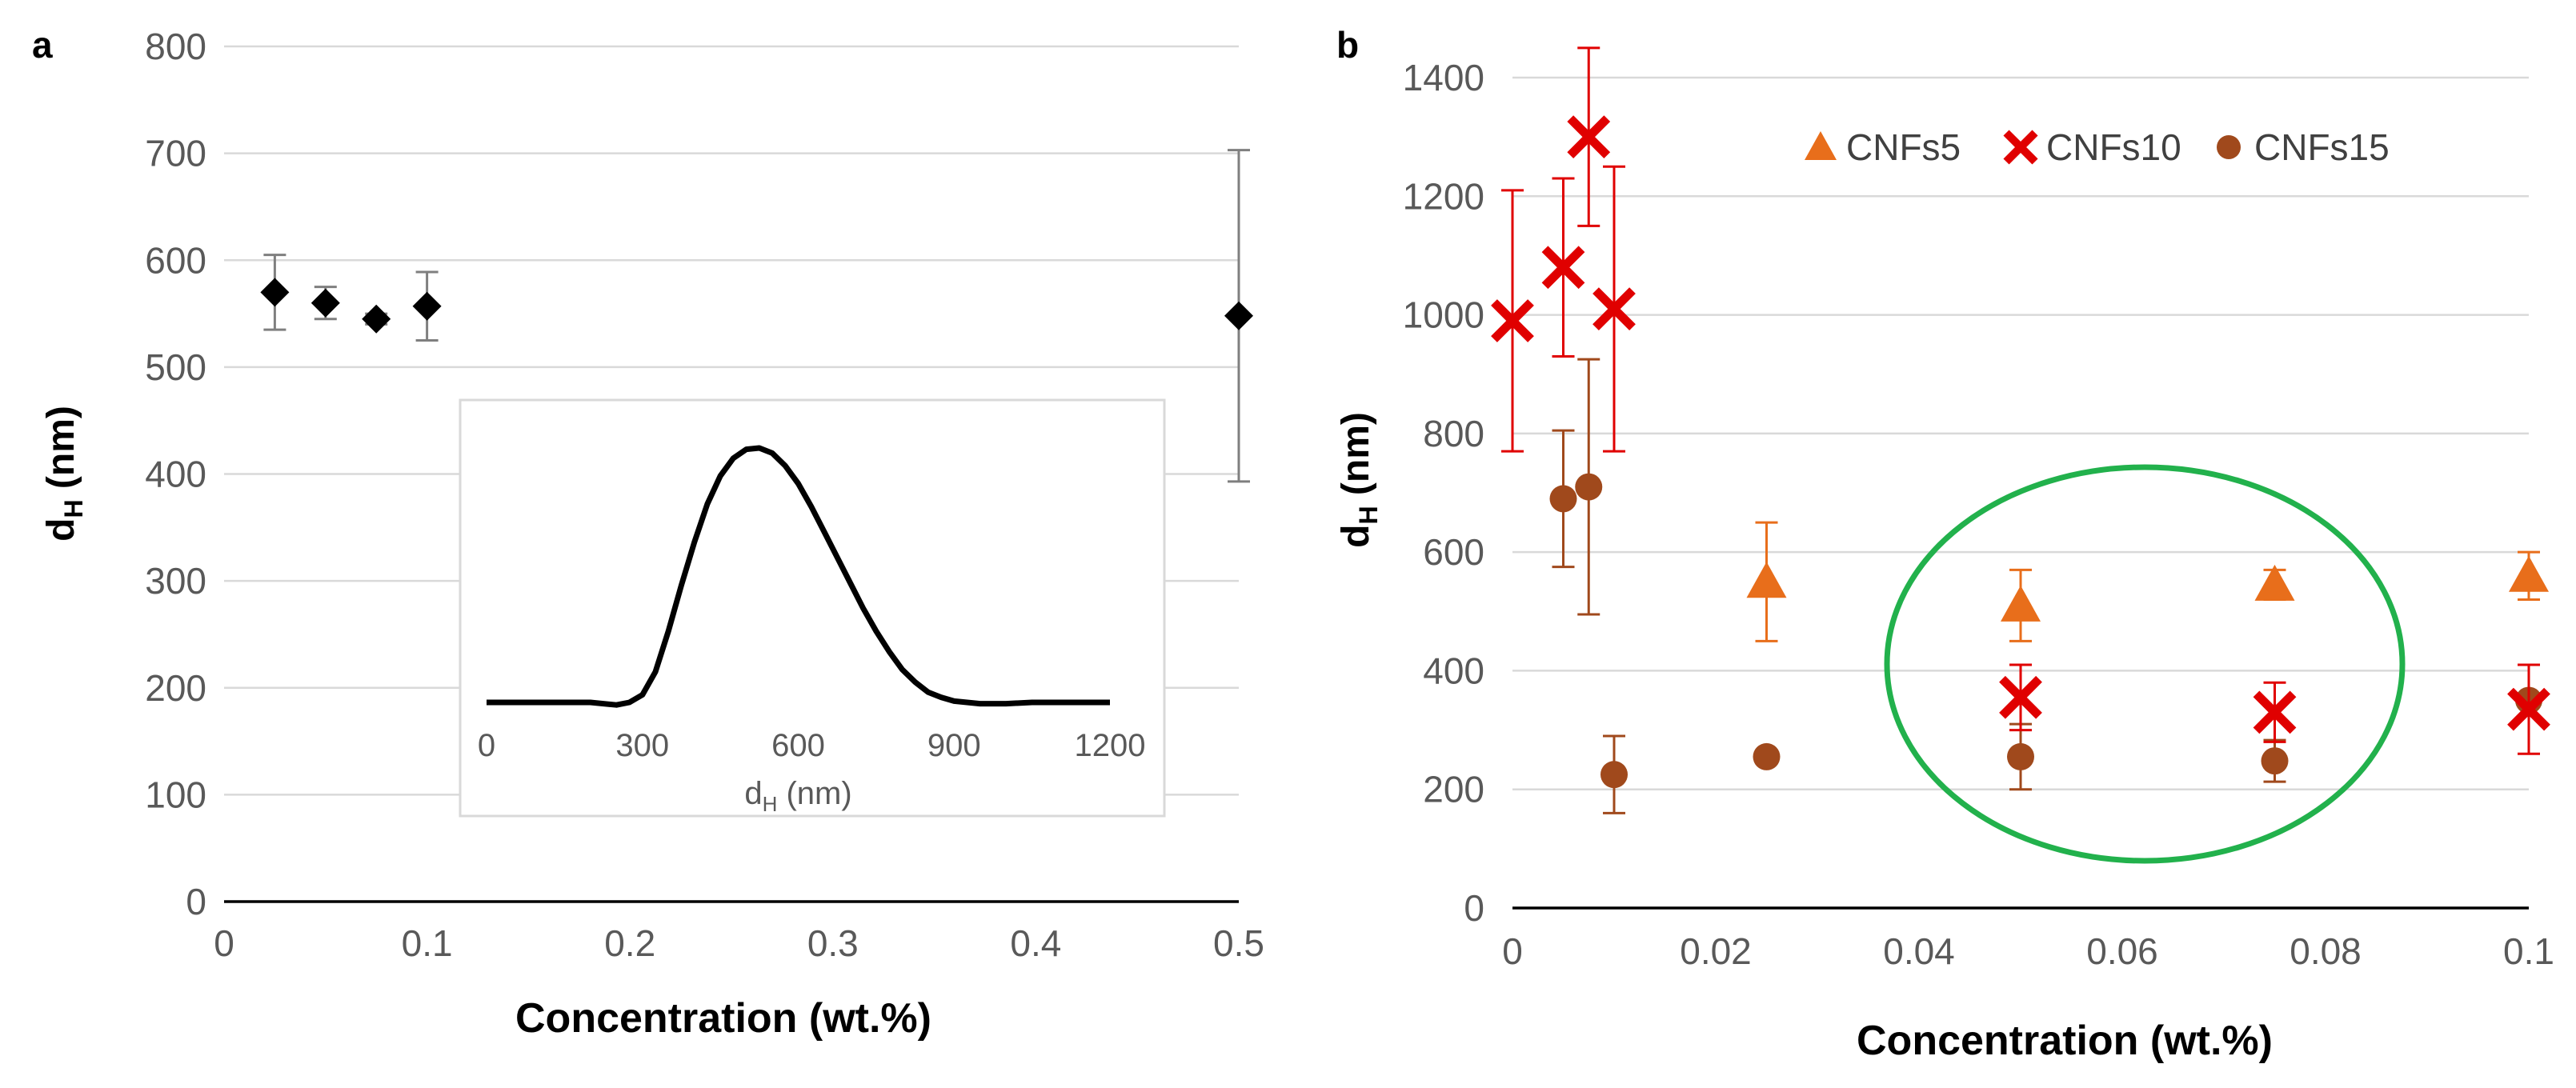 The height and width of the screenshot is (1088, 2576). I want to click on panel-a-ytick-label: 400, so click(175, 474).